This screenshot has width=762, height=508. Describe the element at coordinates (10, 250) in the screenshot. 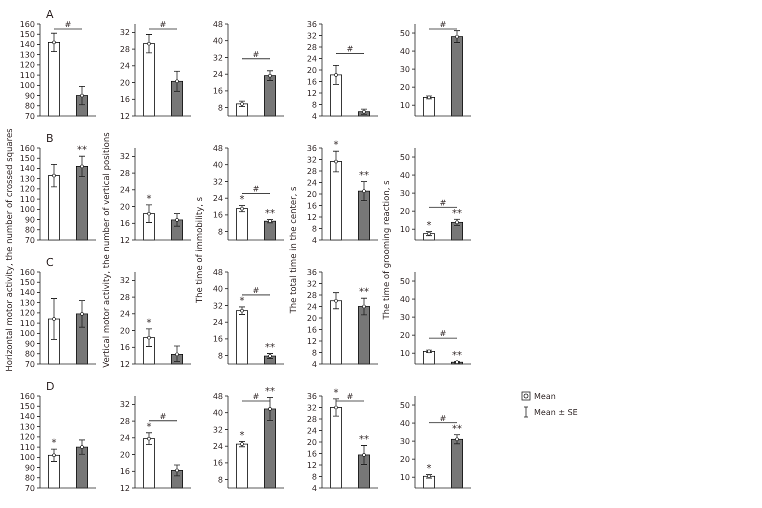

I see `y-axis-title: Horizontal motor activity, the number of crossed squares` at that location.